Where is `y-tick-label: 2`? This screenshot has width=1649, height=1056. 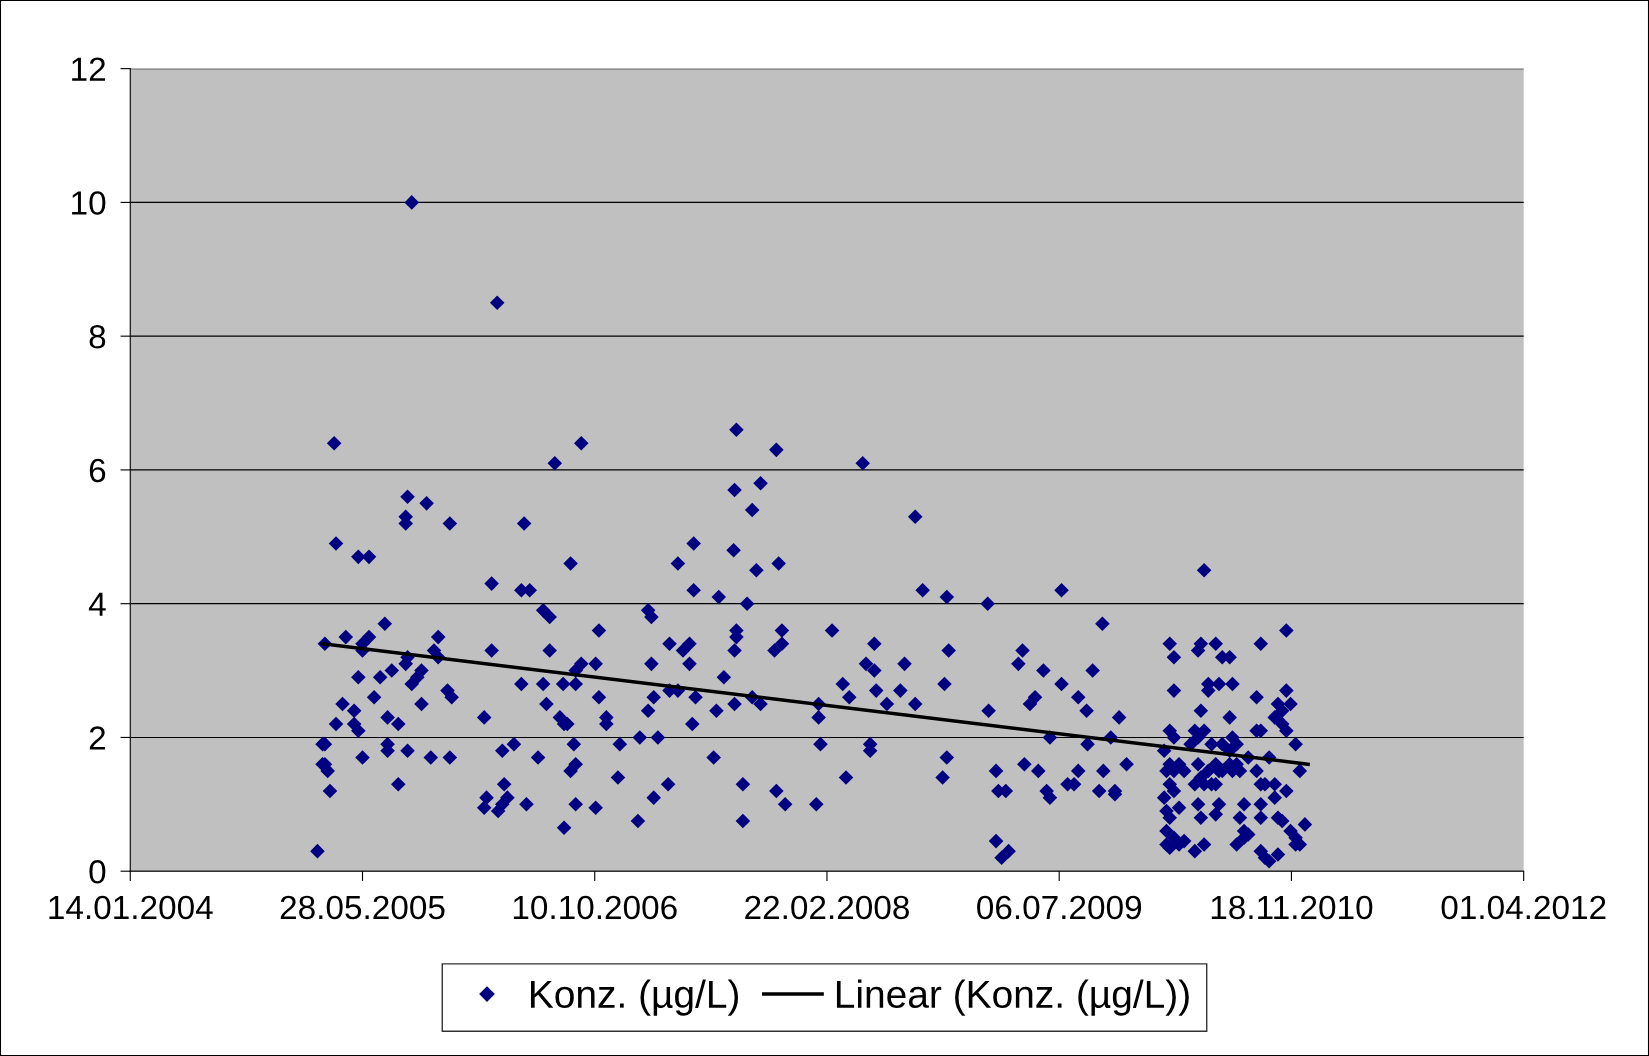
y-tick-label: 2 is located at coordinates (97, 738).